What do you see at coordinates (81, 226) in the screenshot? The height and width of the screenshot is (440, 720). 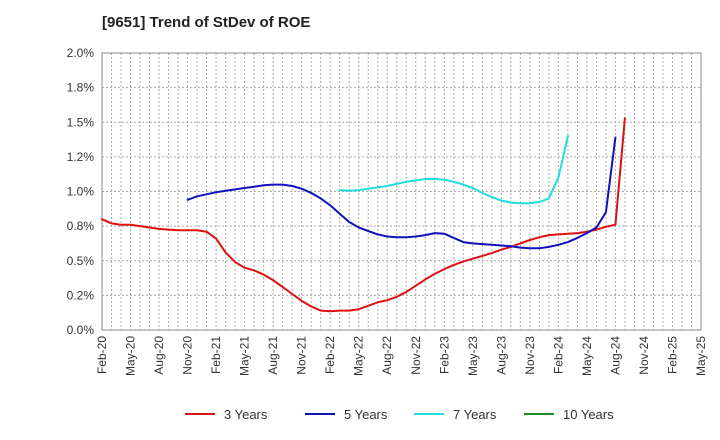 I see `y-tick-label: 0.8%` at bounding box center [81, 226].